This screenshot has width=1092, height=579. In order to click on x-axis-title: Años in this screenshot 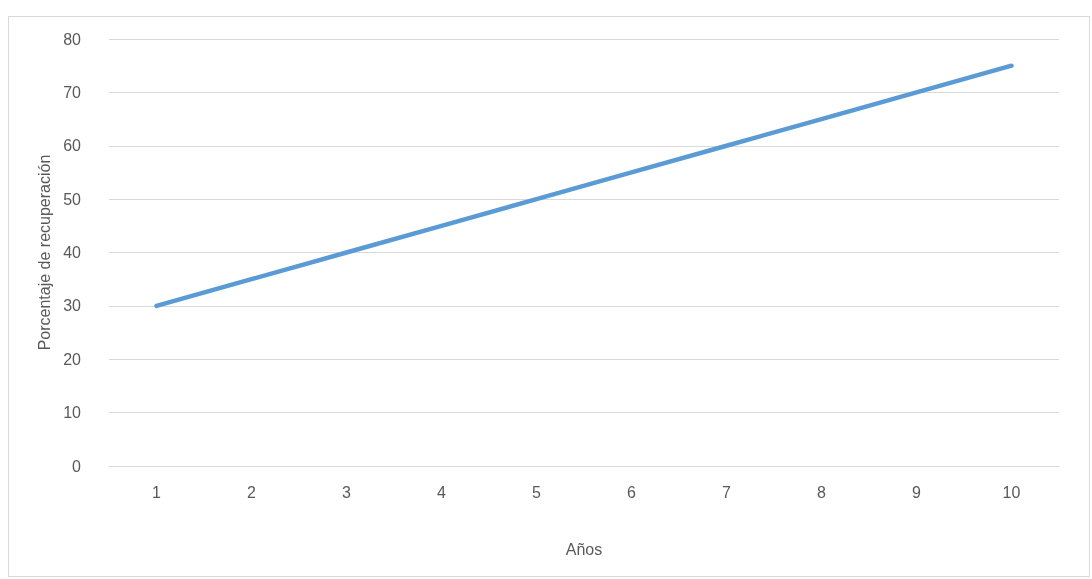, I will do `click(584, 549)`.